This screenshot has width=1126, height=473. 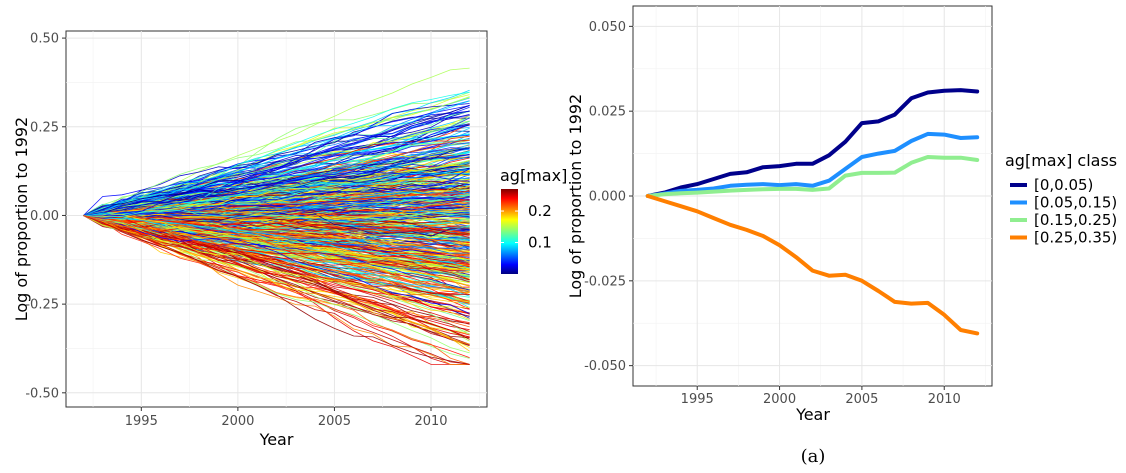 I want to click on y-tick-label: 0.50, so click(x=44, y=39).